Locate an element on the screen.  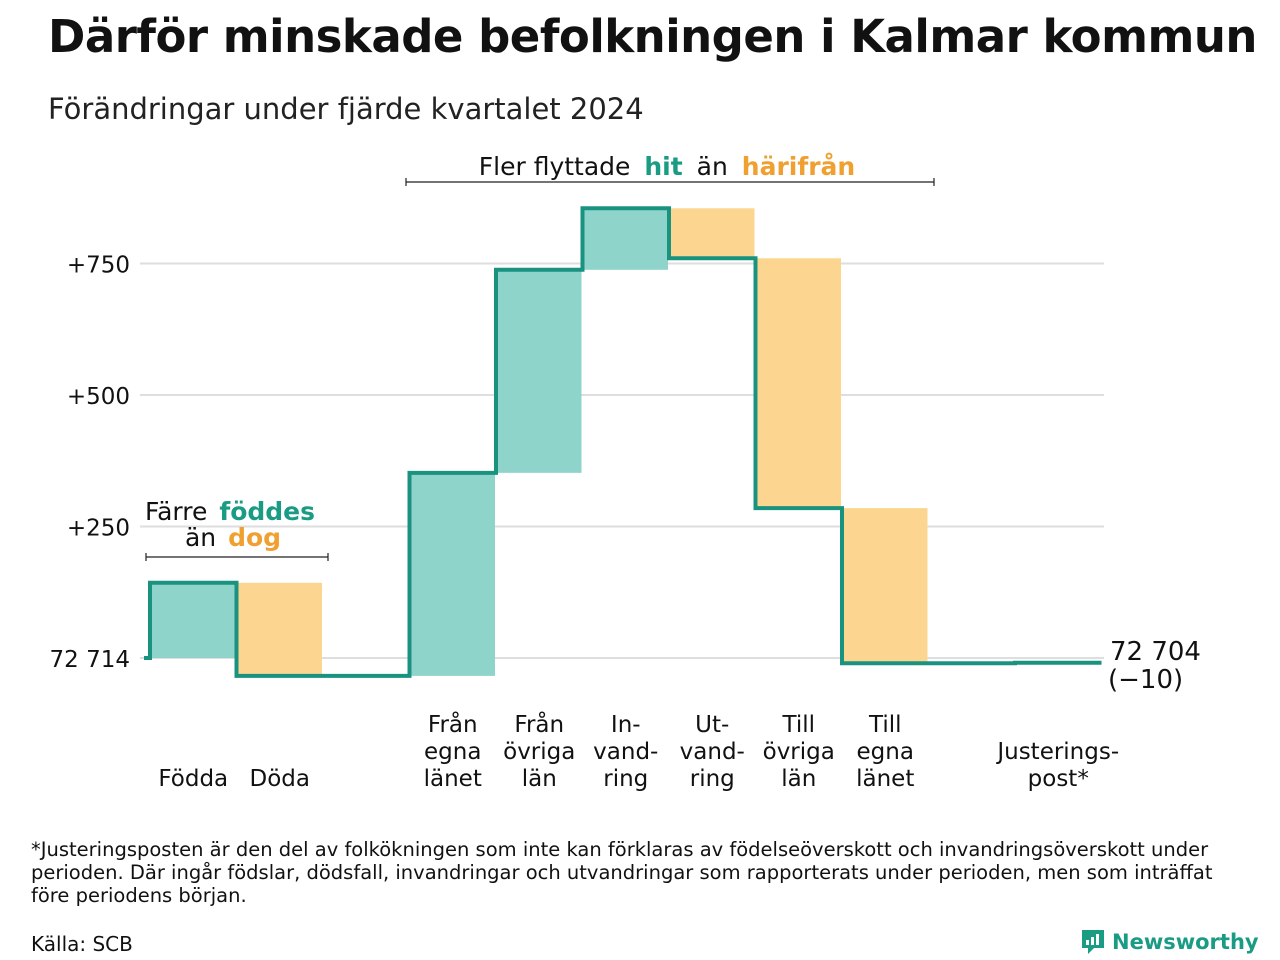
x-label-4-0: Från is located at coordinates (539, 724).